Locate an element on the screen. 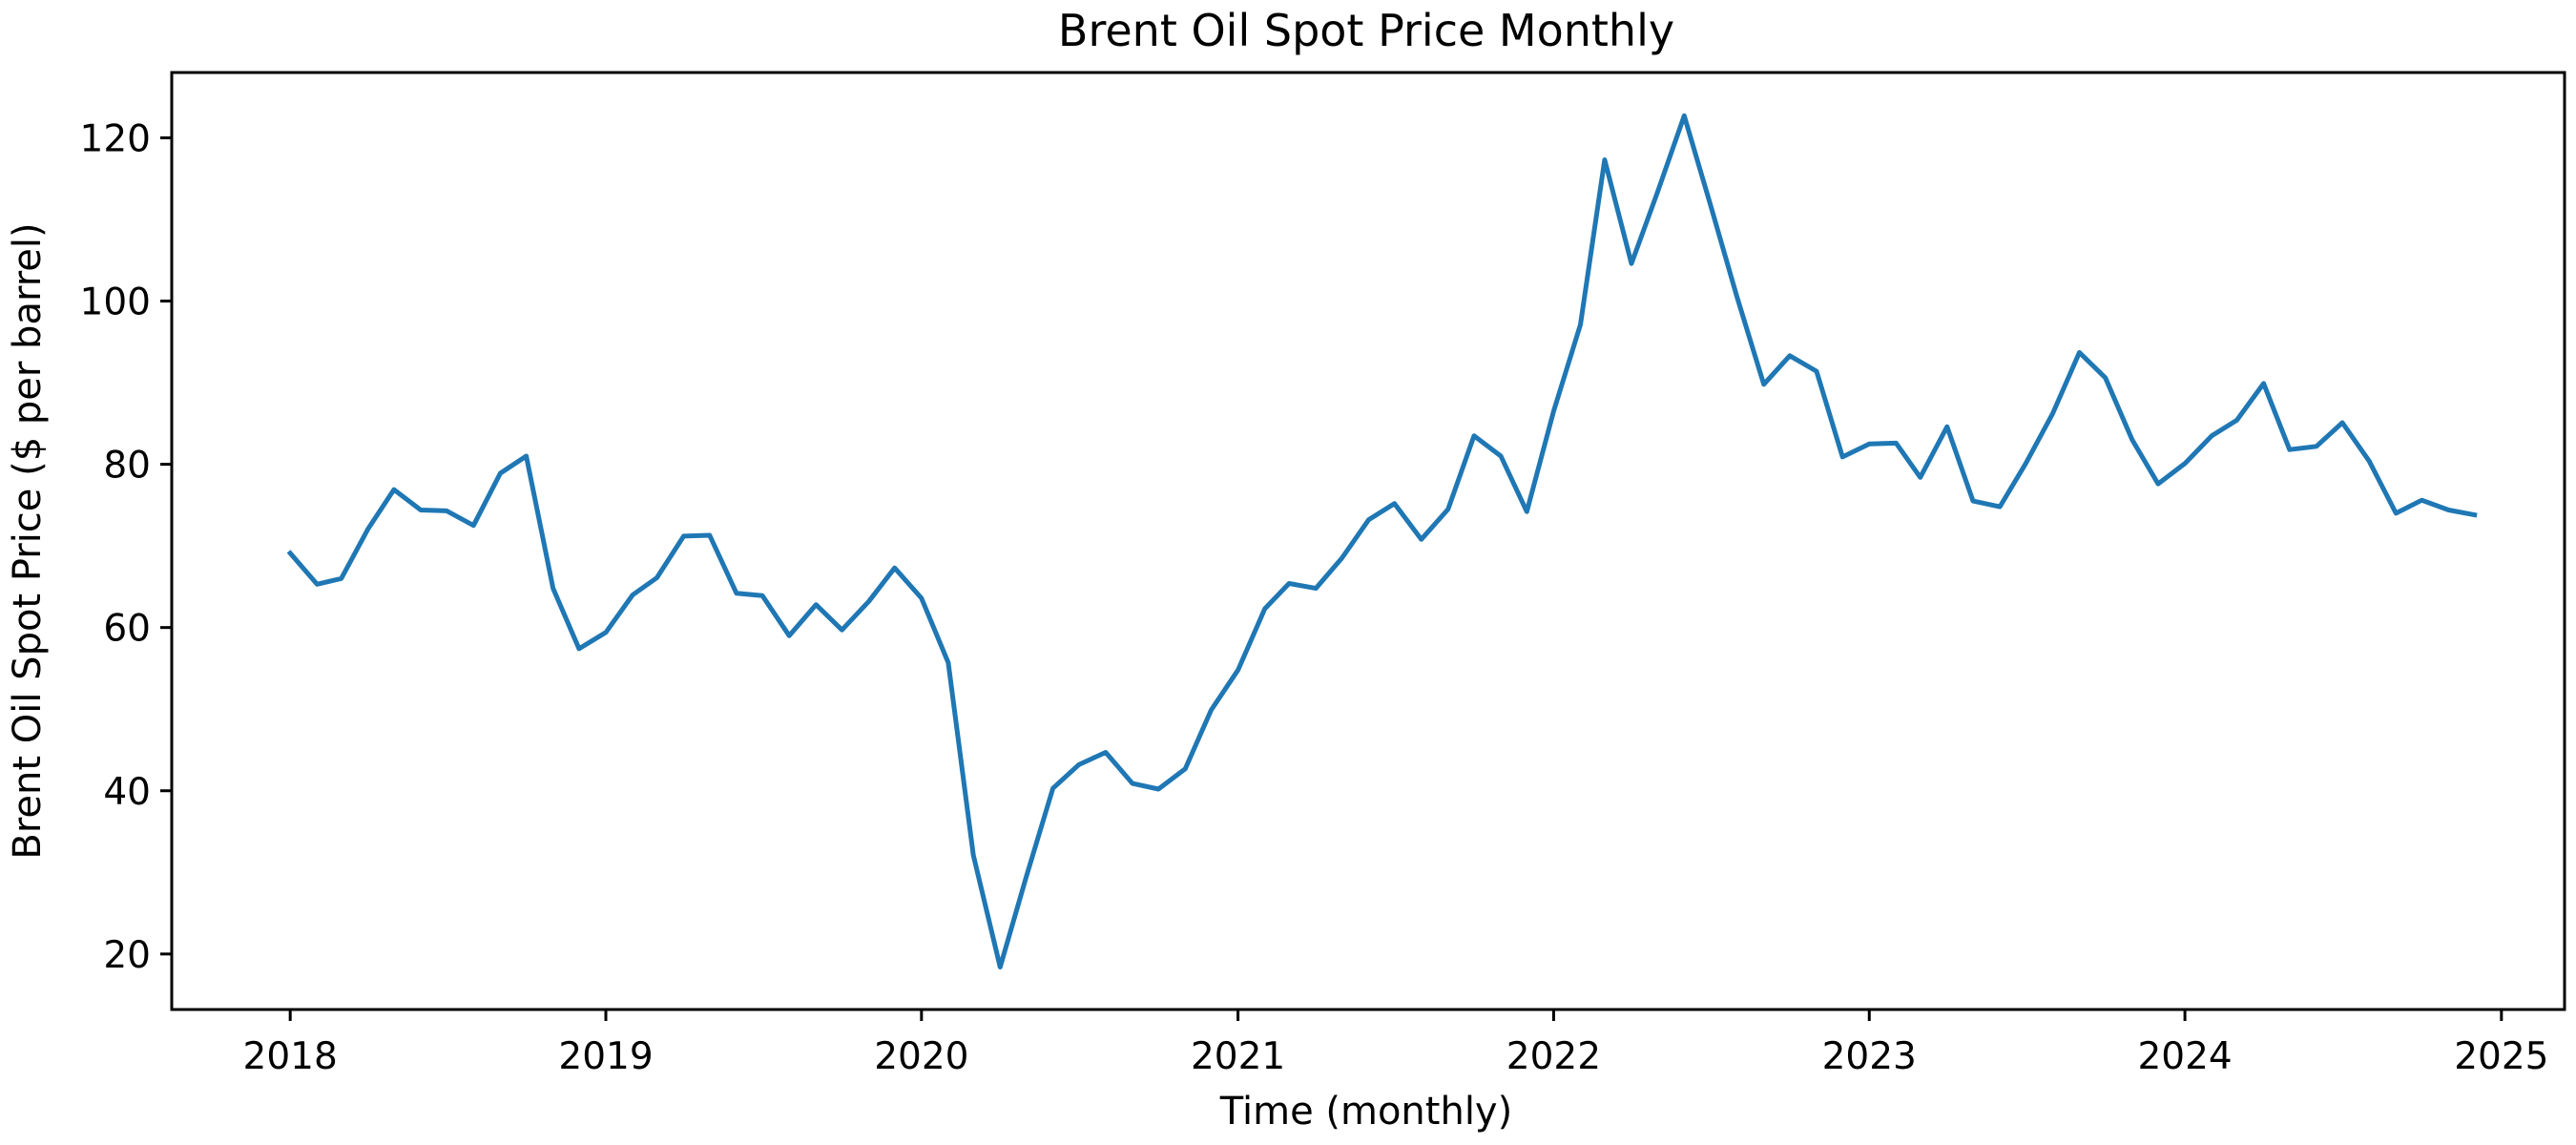 This screenshot has height=1145, width=2576. x-tick-label: 2021 is located at coordinates (1238, 1056).